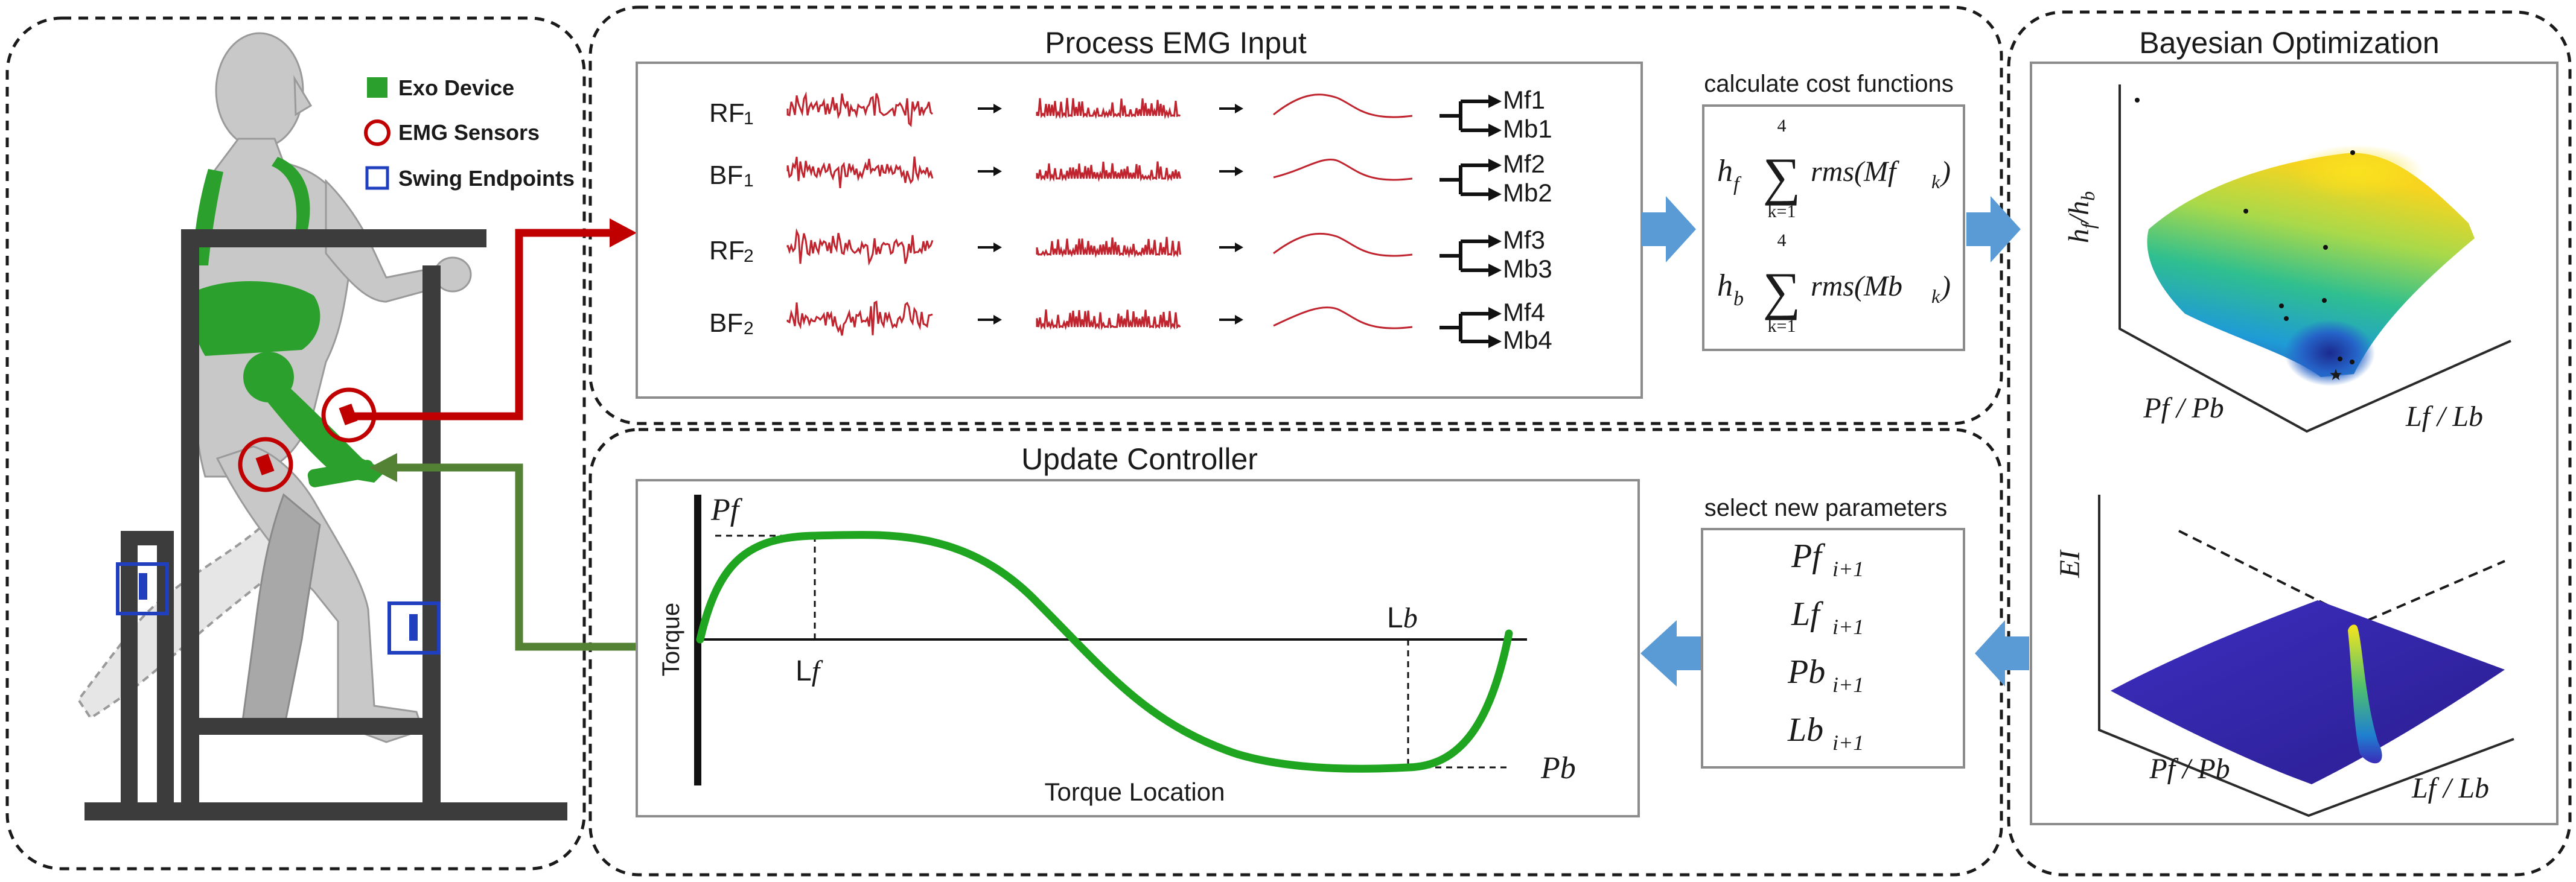 The image size is (2576, 882). I want to click on cost-min-marker: ★, so click(2335, 375).